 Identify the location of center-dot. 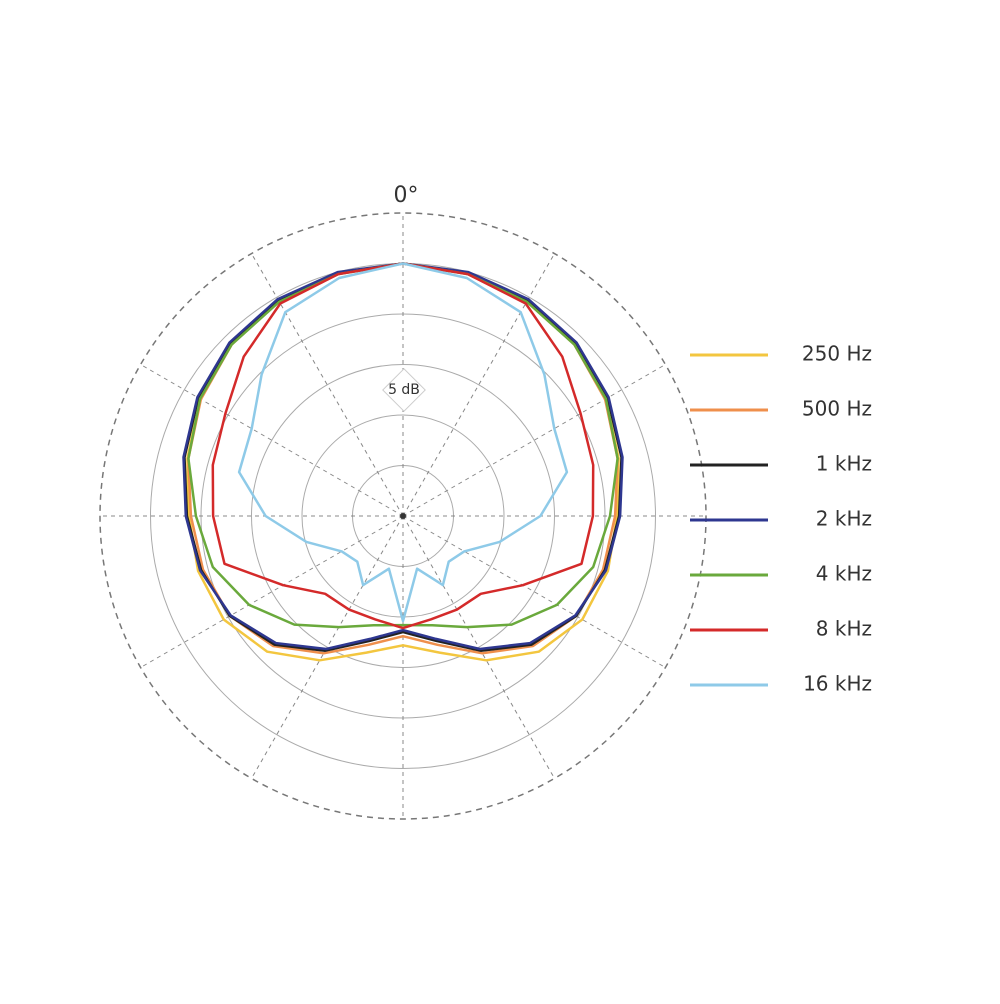
(403, 516).